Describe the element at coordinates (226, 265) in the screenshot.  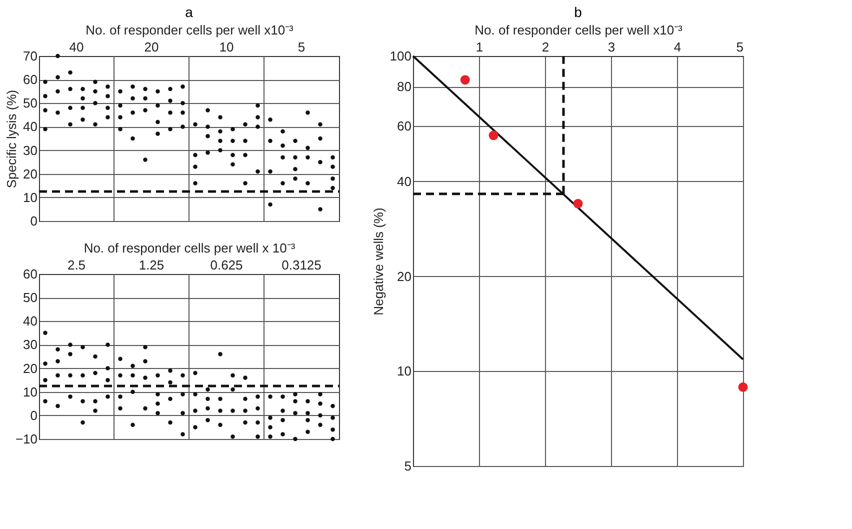
I see `x-tick-label: 0.625` at that location.